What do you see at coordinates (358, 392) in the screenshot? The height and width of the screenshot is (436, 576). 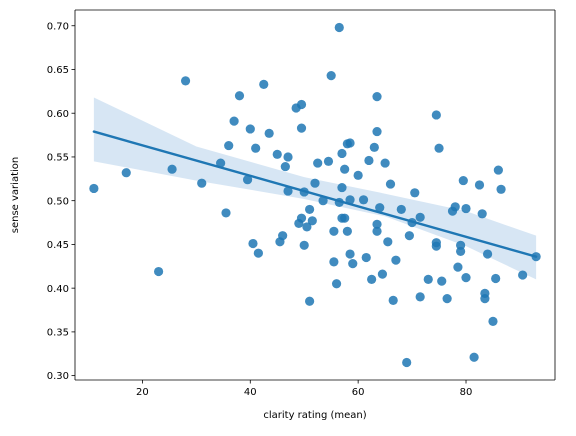 I see `x-tick-label: 60` at bounding box center [358, 392].